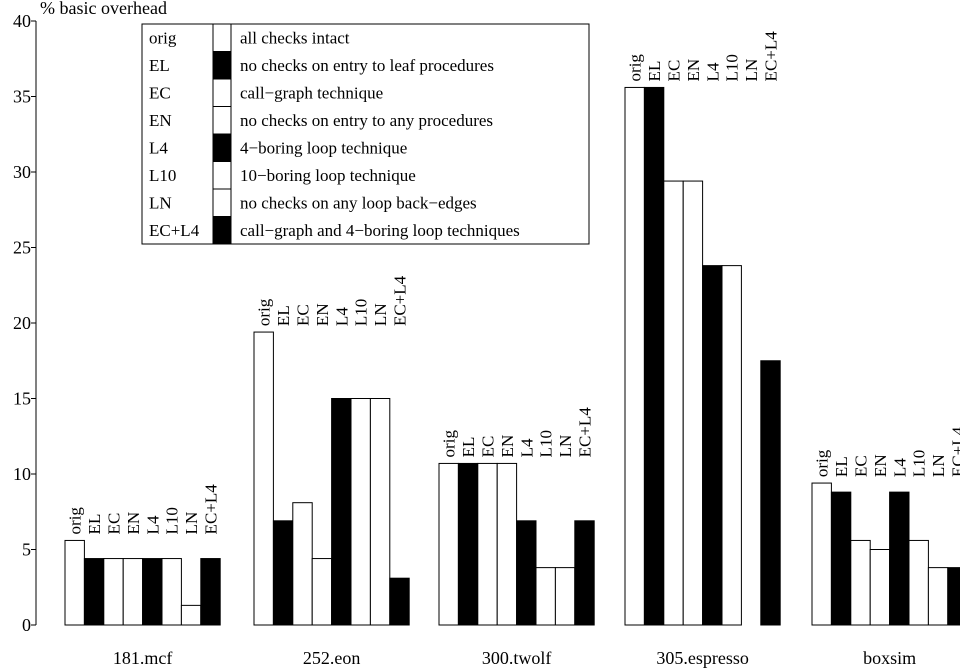  I want to click on bar-group: orig EL EC EN L4 L10 LN EC+L4 300.twolf, so click(516, 537).